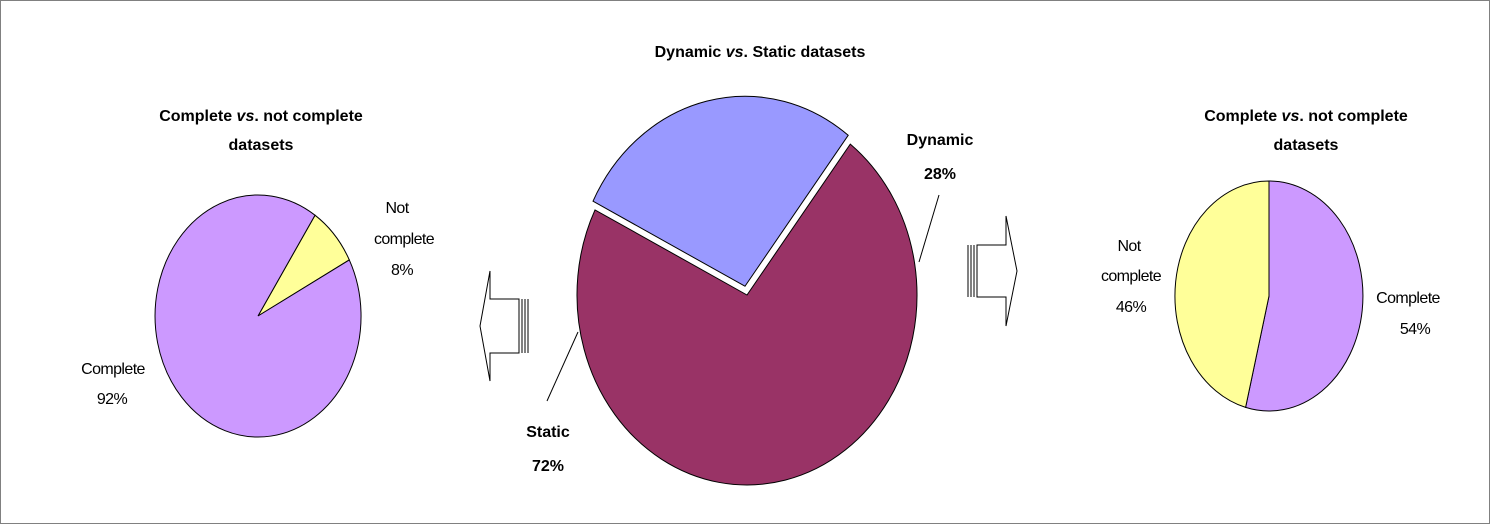 The height and width of the screenshot is (525, 1490). What do you see at coordinates (1304, 296) in the screenshot?
I see `right-pie-slice-complete` at bounding box center [1304, 296].